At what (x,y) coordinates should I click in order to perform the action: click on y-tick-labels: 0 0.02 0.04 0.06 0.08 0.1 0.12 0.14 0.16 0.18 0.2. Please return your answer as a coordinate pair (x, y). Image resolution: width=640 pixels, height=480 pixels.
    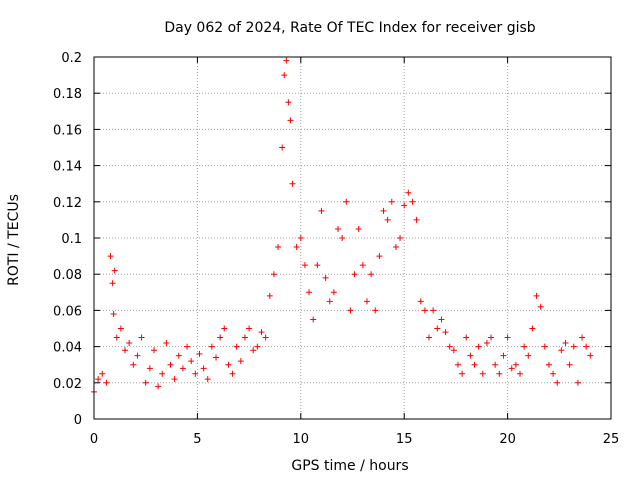
    Looking at the image, I should click on (67, 239).